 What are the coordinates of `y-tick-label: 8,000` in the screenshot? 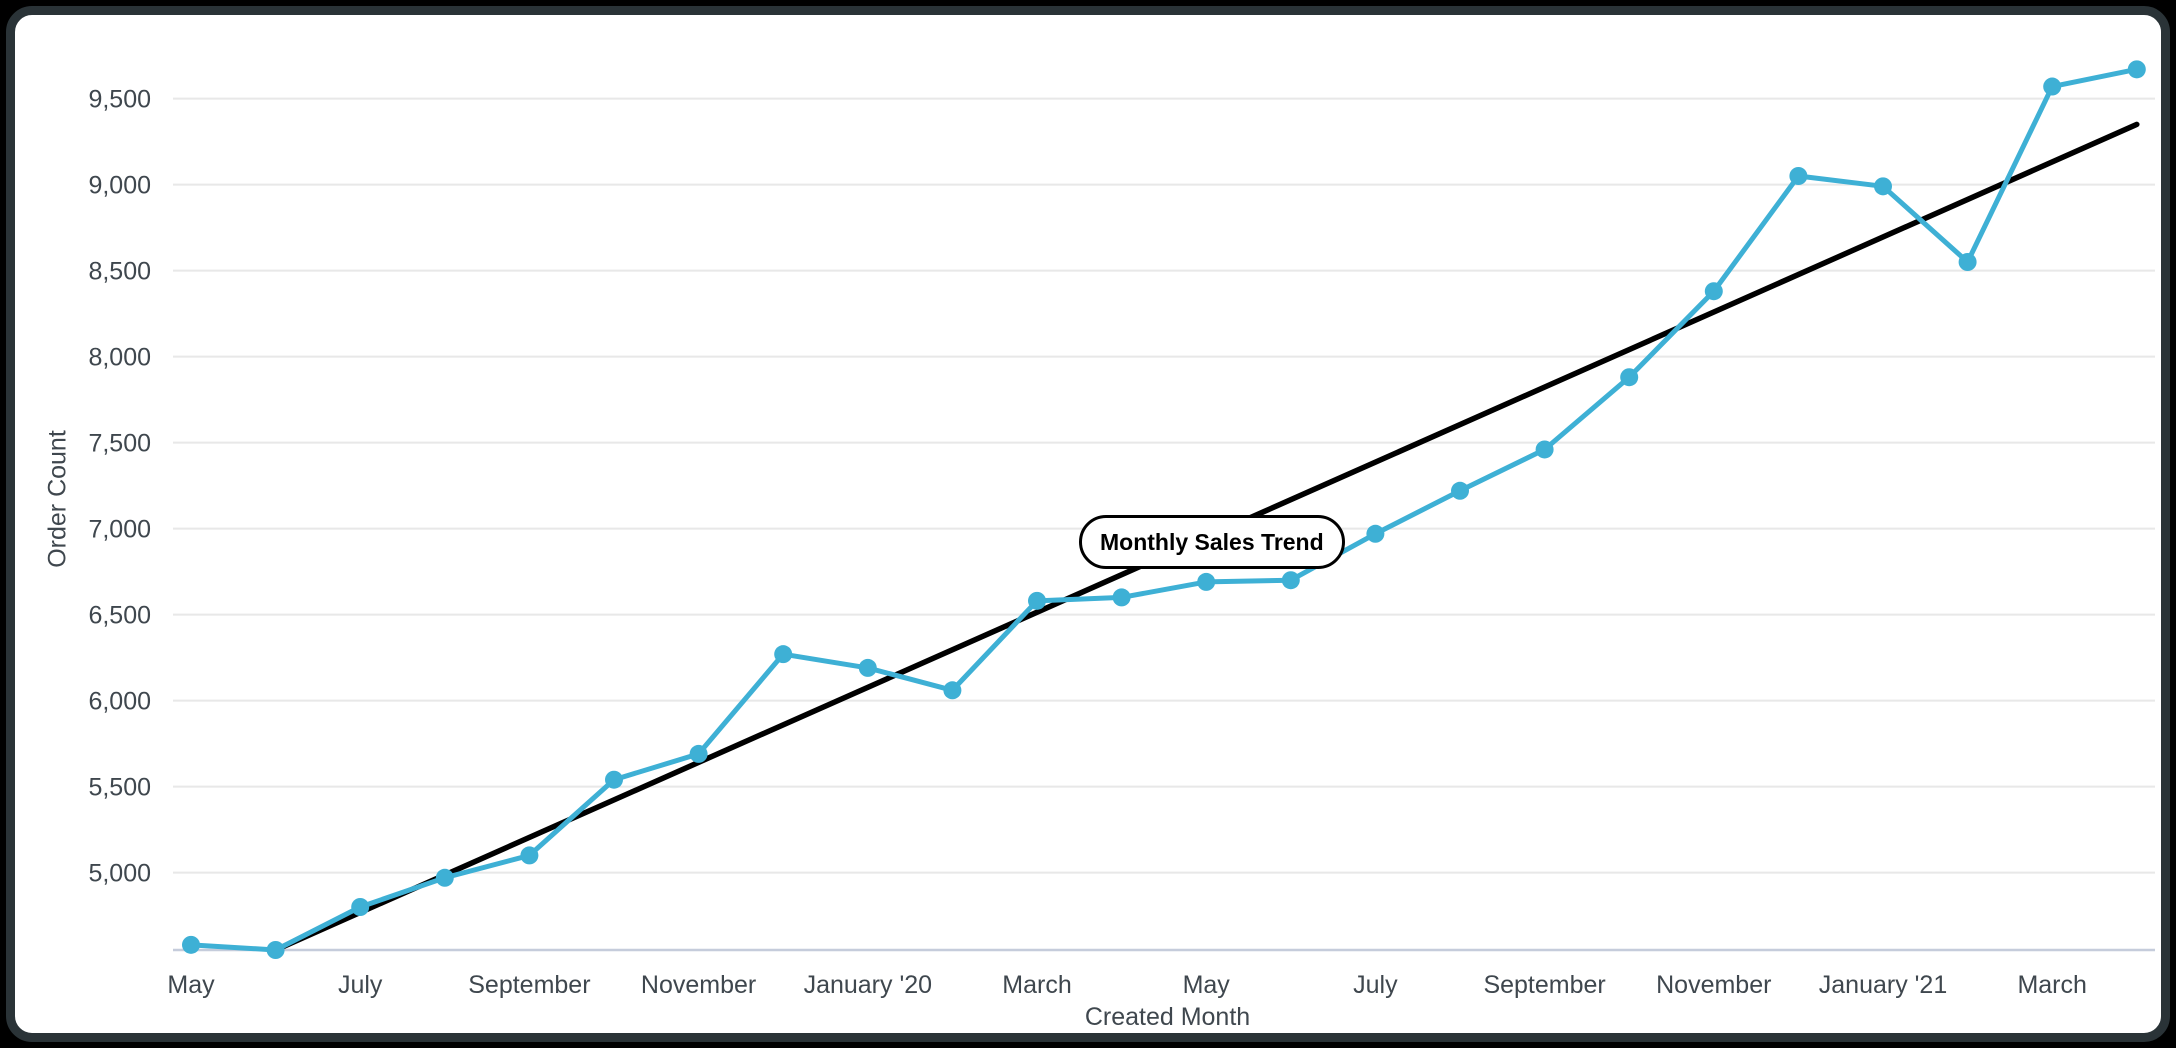 It's located at (119, 358).